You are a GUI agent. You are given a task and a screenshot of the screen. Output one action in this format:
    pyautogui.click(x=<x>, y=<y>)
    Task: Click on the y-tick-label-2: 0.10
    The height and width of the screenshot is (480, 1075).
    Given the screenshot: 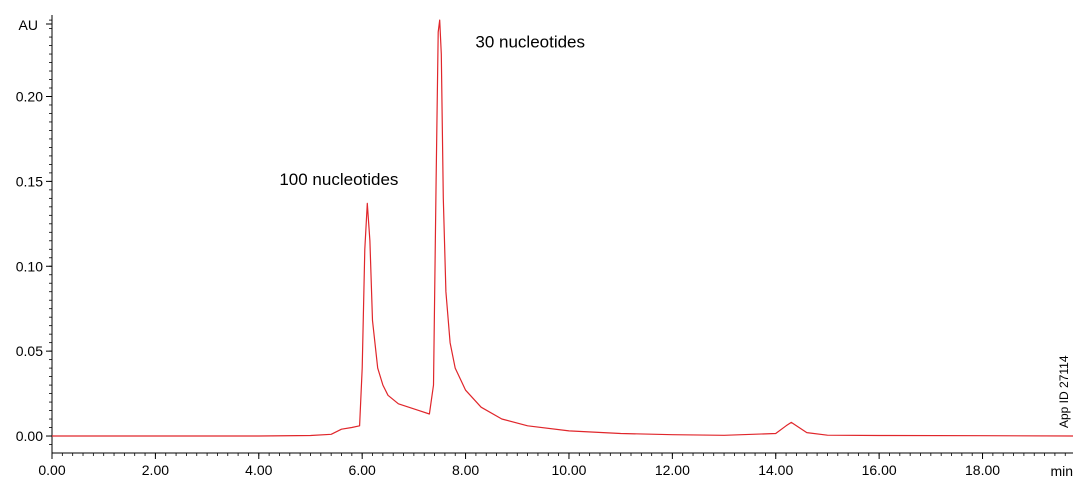 What is the action you would take?
    pyautogui.click(x=29, y=266)
    